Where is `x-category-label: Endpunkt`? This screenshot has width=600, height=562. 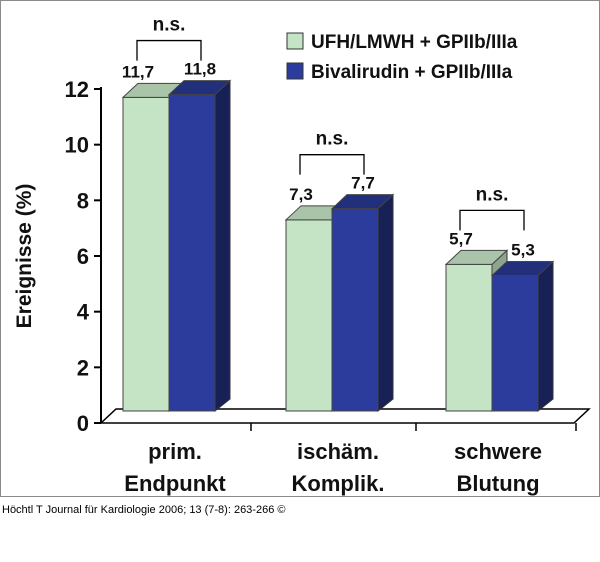
x-category-label: Endpunkt is located at coordinates (175, 483).